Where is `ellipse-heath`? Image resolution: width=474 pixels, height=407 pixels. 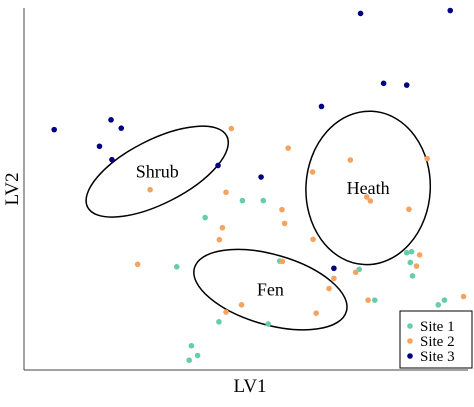 ellipse-heath is located at coordinates (368, 188).